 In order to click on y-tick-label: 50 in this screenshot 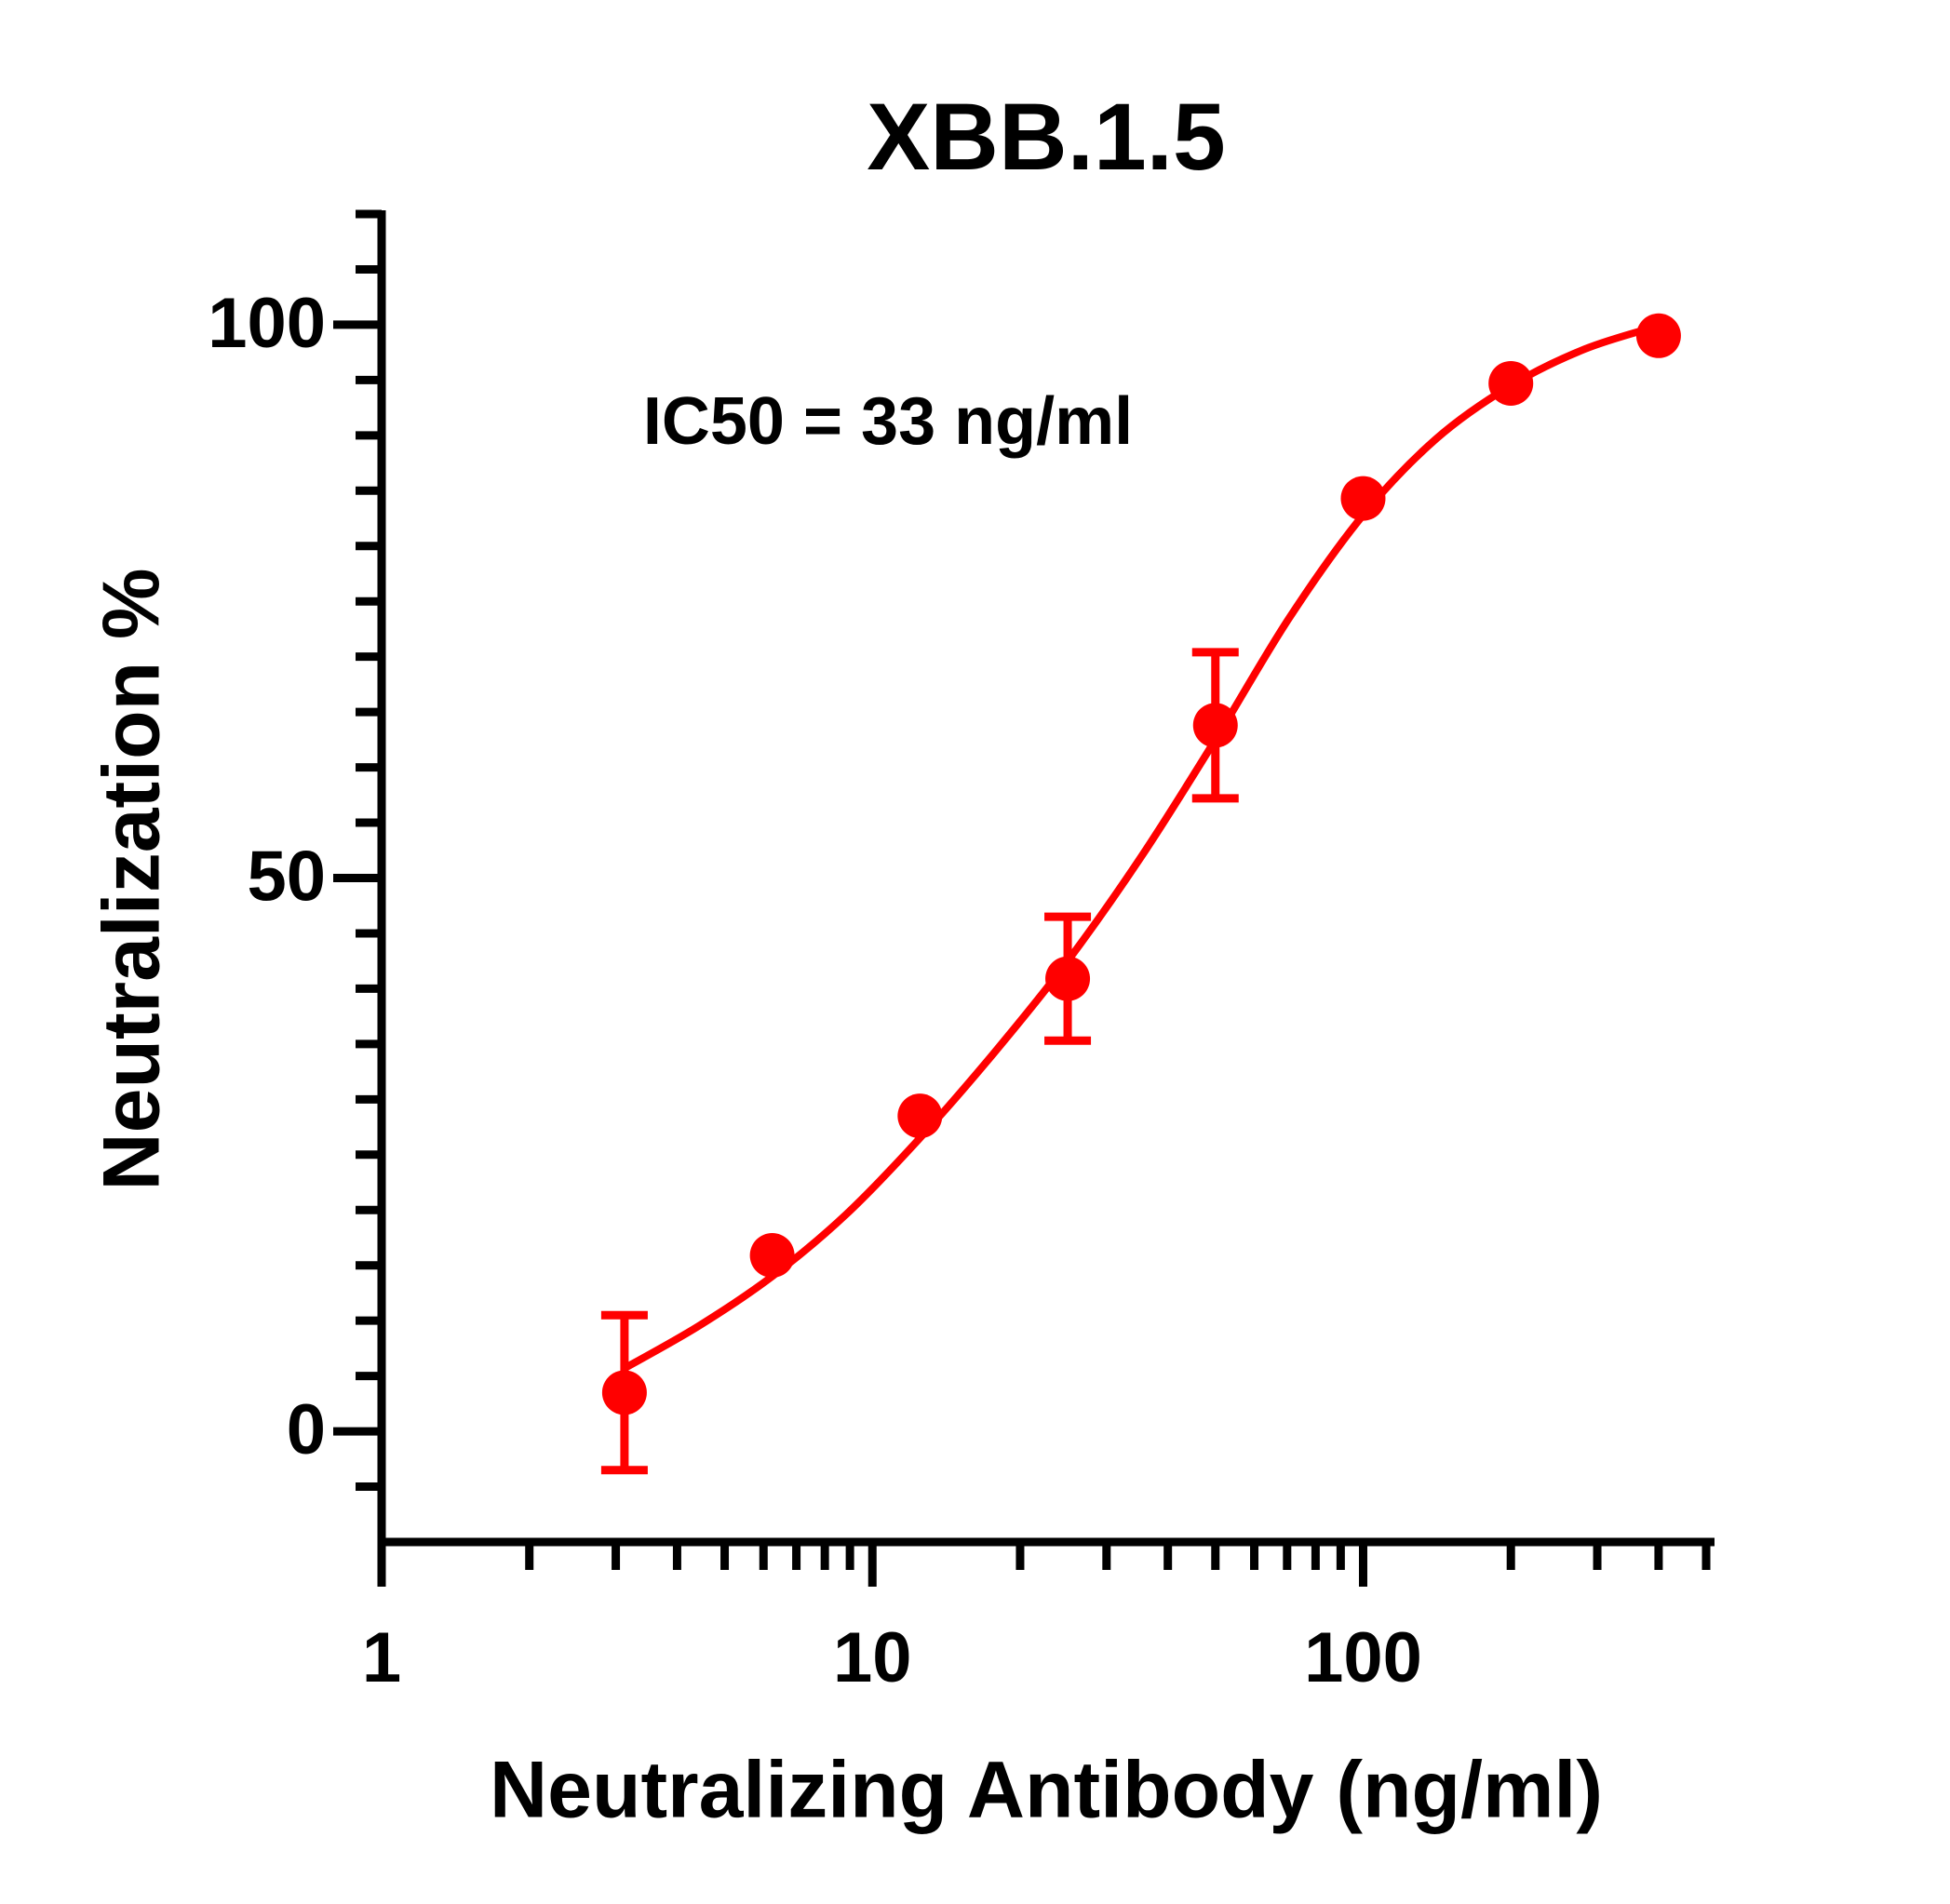, I will do `click(286, 877)`.